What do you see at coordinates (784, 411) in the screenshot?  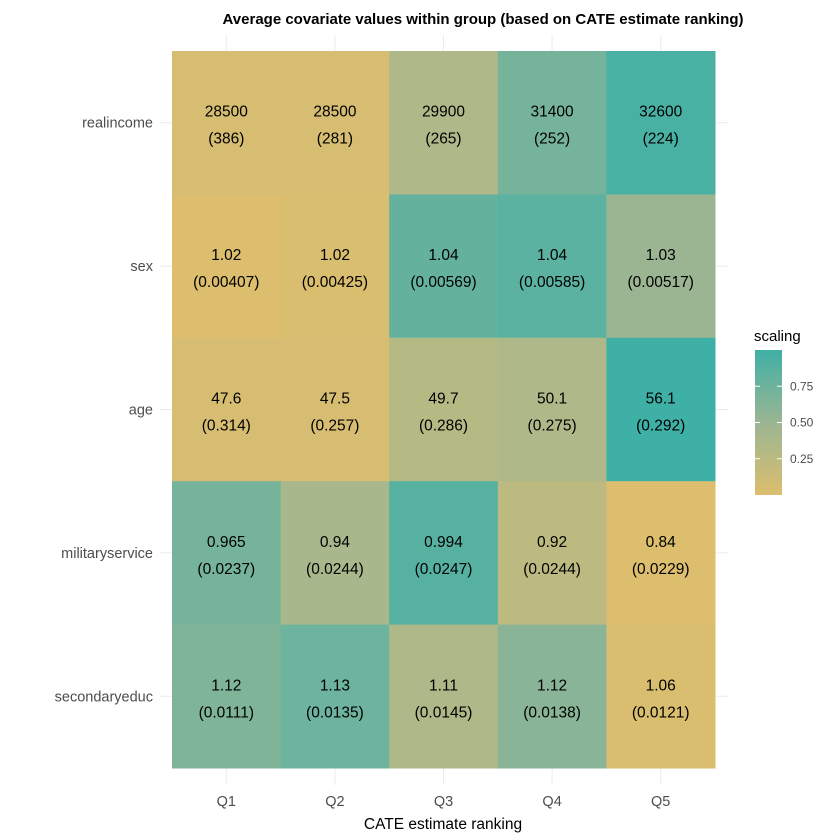 I see `legend: scaling 0.25 0.50 0.75` at bounding box center [784, 411].